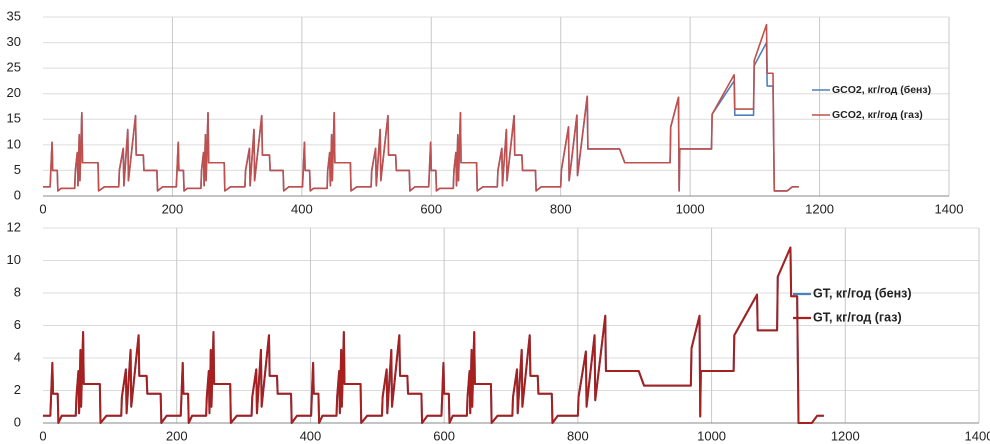 The width and height of the screenshot is (990, 444). I want to click on y-tick-label: 15, so click(14, 118).